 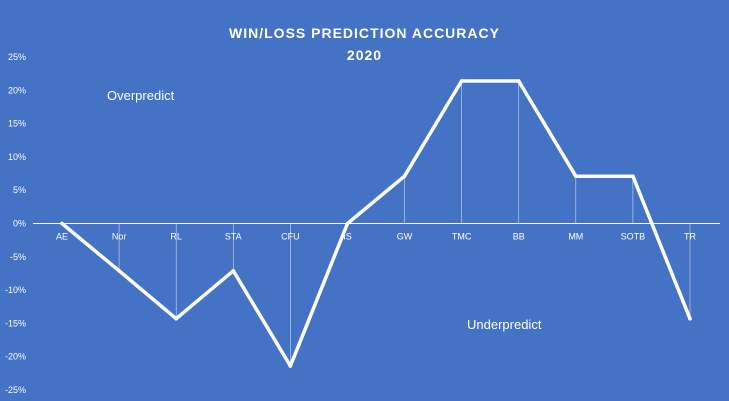 I want to click on x-tick-label: GW, so click(x=405, y=237).